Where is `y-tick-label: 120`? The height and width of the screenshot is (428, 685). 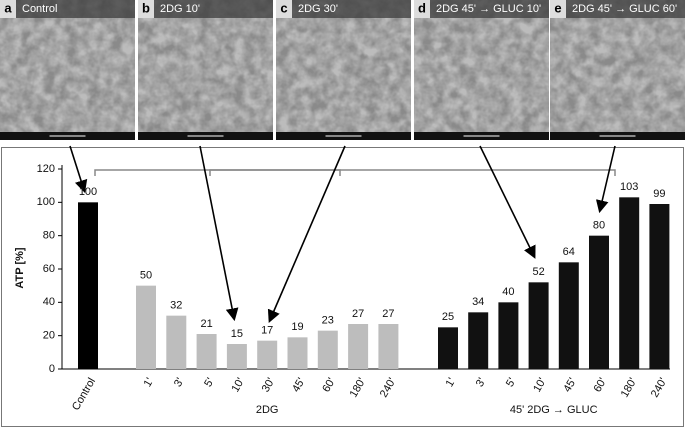
y-tick-label: 120 is located at coordinates (46, 169).